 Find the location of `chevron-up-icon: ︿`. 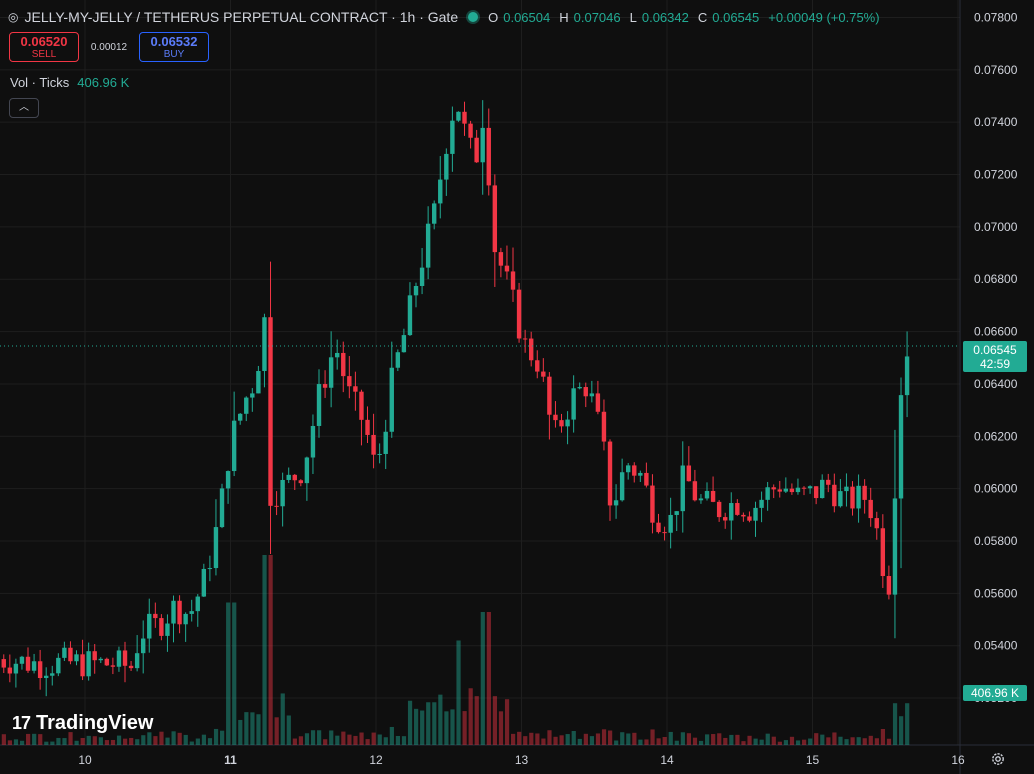

chevron-up-icon: ︿ is located at coordinates (24, 107).